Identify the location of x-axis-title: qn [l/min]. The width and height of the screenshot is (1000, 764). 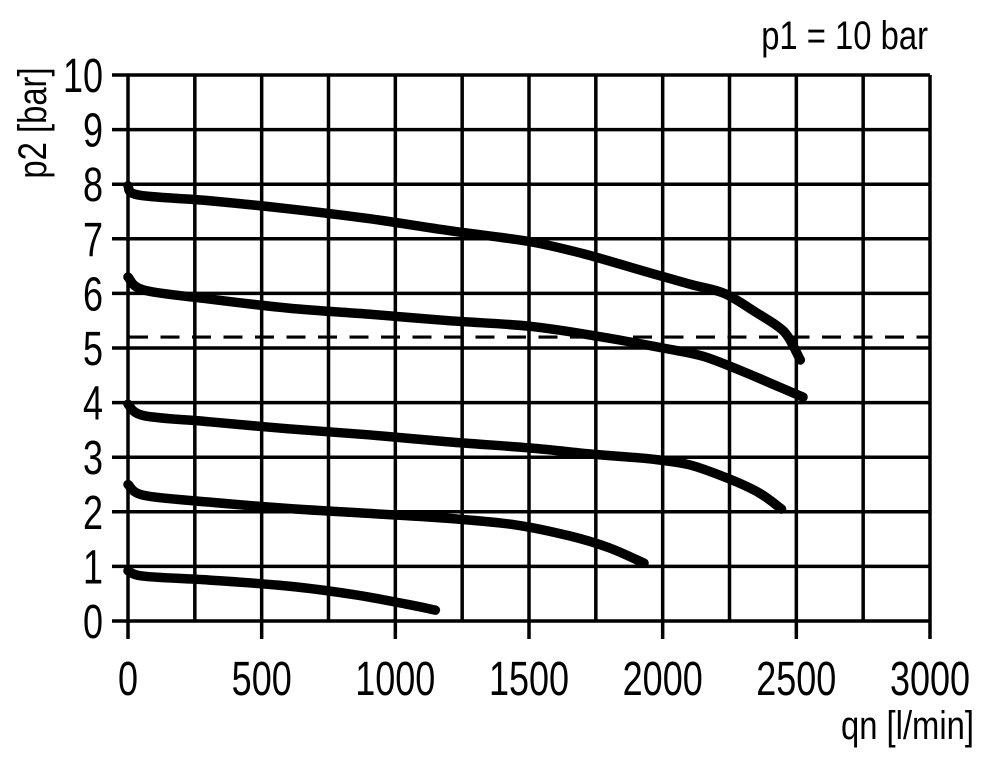
(907, 725).